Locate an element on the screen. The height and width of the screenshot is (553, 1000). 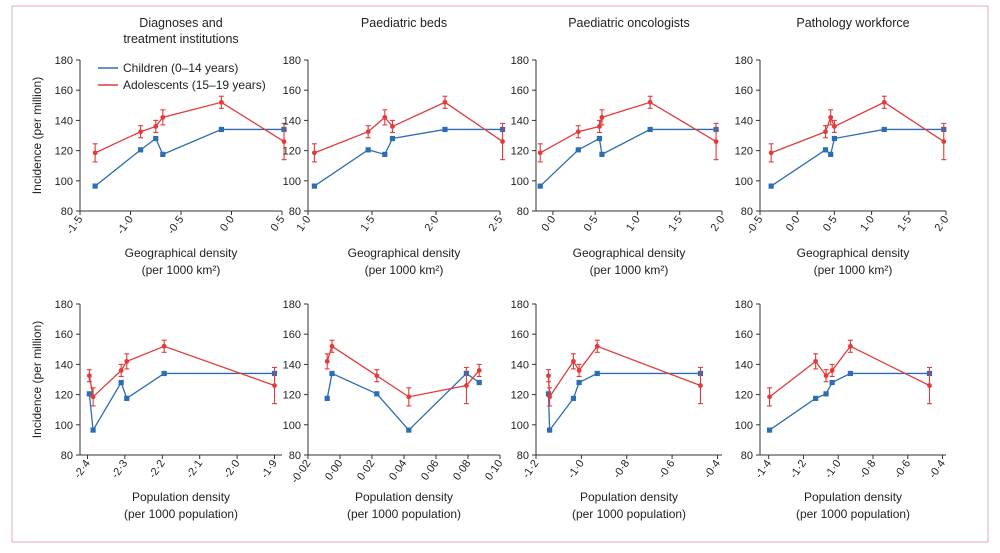
x-tick-label: 0·02 is located at coordinates (366, 470).